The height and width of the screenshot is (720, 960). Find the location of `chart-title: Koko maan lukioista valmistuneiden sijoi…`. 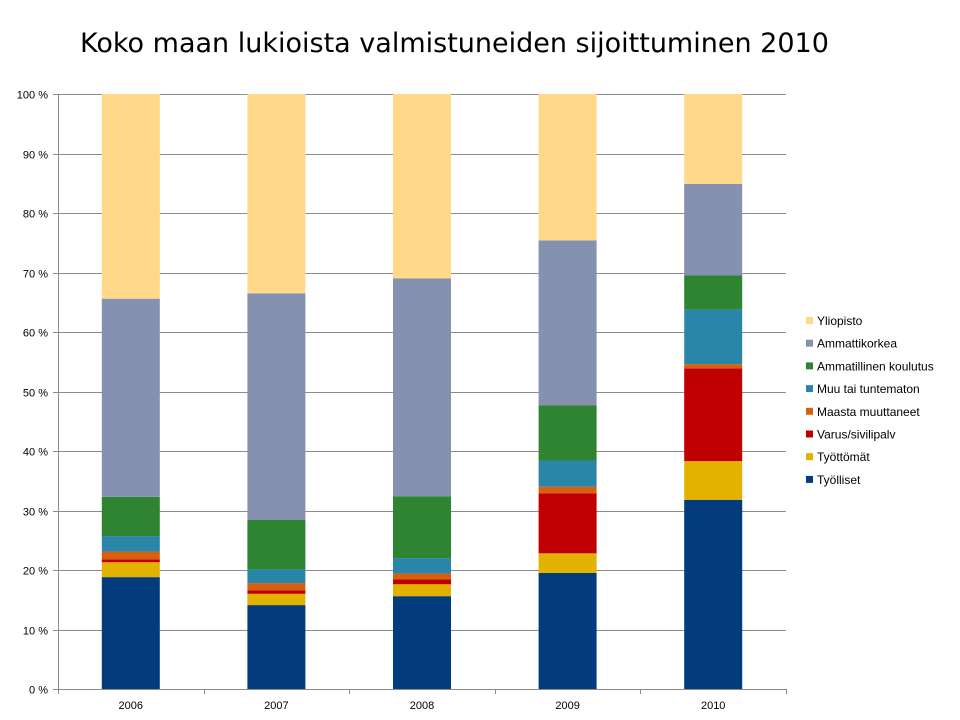

chart-title: Koko maan lukioista valmistuneiden sijoi… is located at coordinates (454, 43).